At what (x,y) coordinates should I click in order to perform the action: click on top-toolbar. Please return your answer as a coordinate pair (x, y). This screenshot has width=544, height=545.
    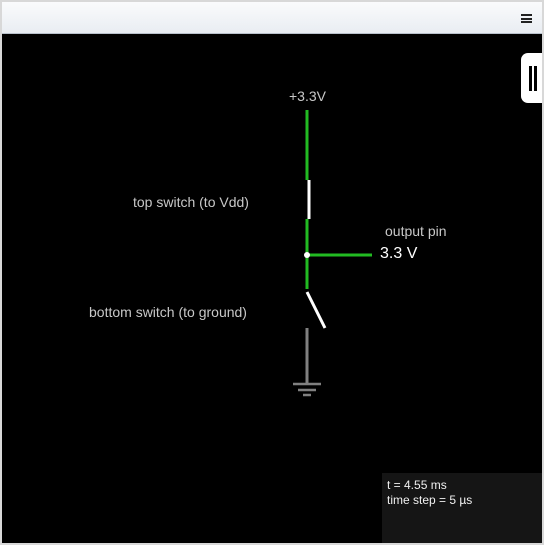
    Looking at the image, I should click on (272, 18).